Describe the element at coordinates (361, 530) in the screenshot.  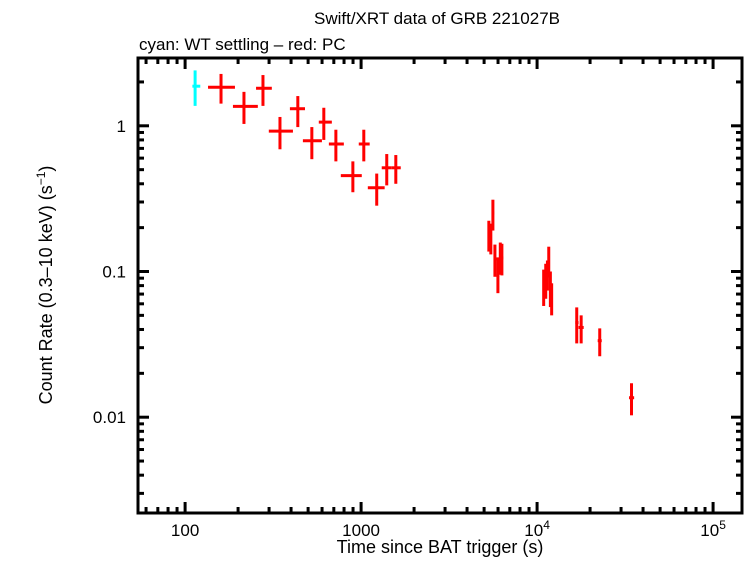
I see `x-tick-label: 1000` at that location.